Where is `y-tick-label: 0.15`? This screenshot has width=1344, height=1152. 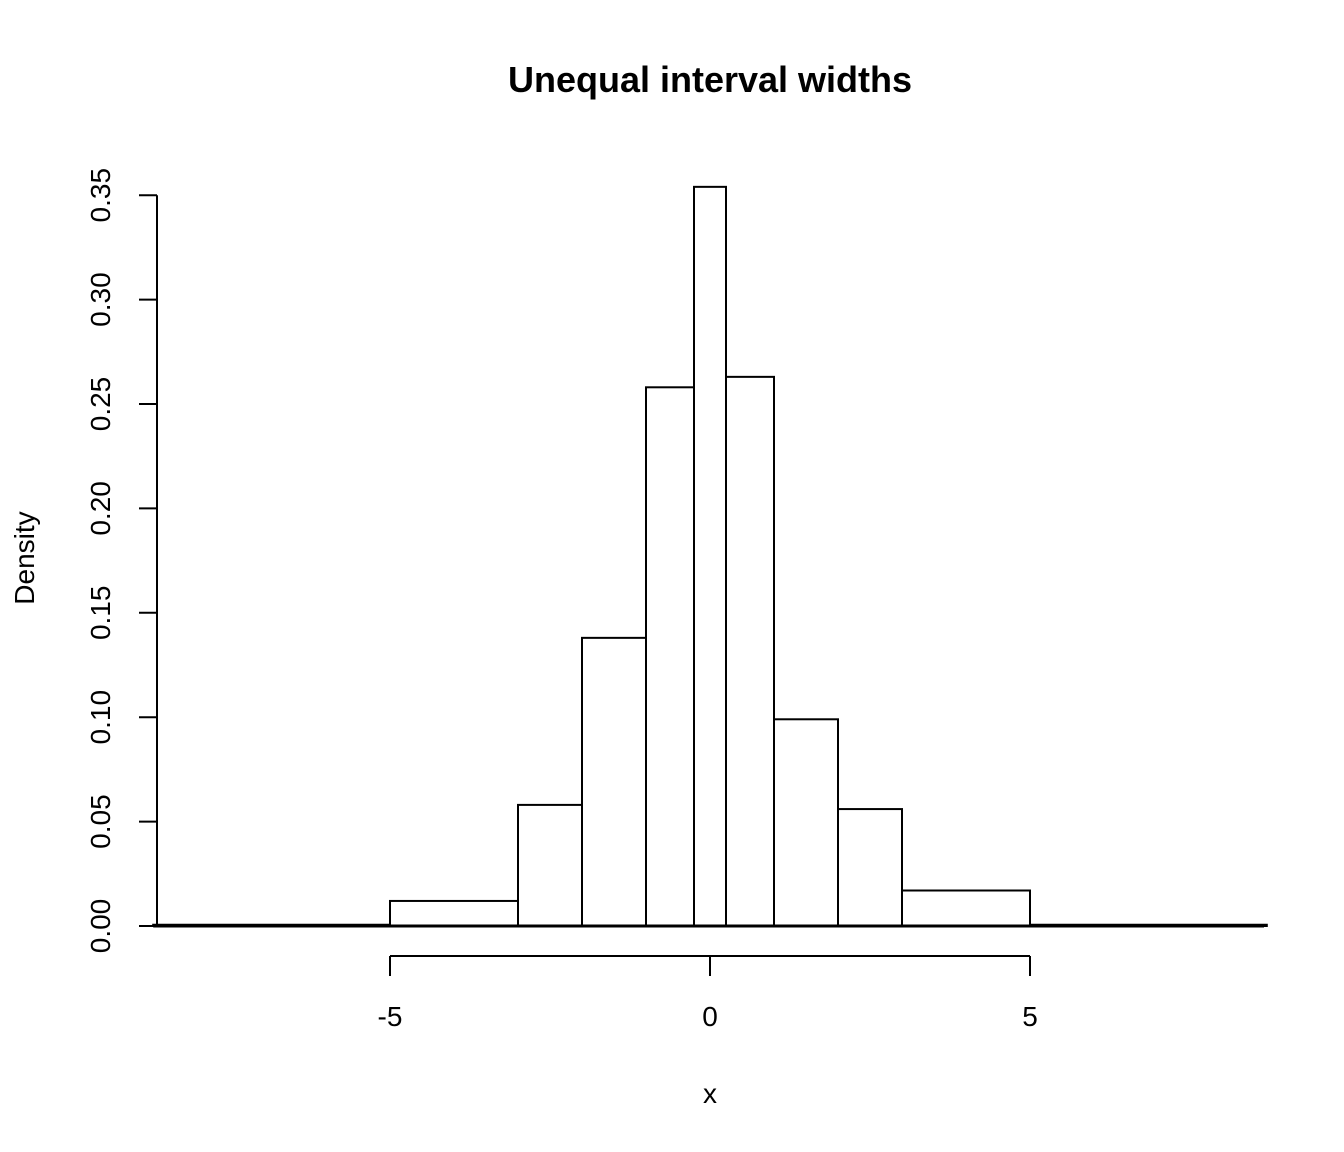
y-tick-label: 0.15 is located at coordinates (100, 613).